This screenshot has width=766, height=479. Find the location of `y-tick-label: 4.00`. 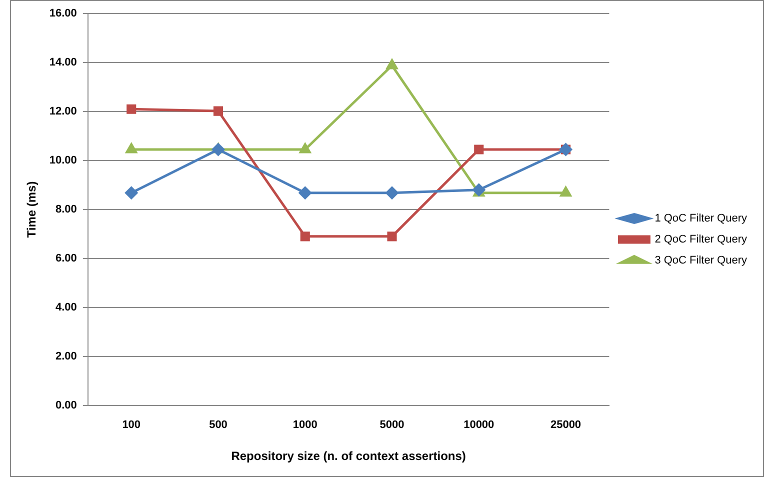

y-tick-label: 4.00 is located at coordinates (66, 307).